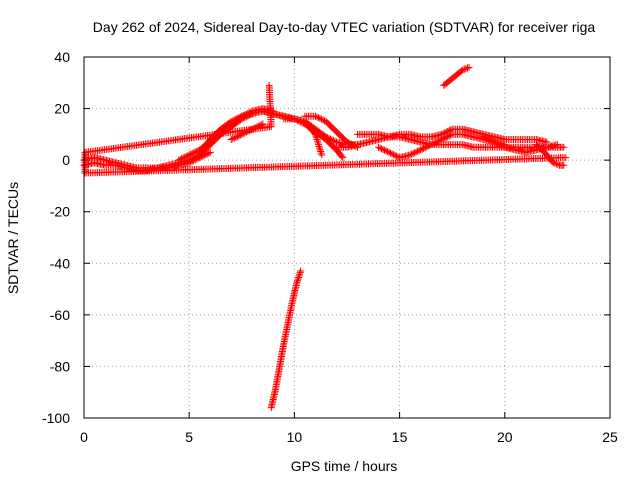 The height and width of the screenshot is (480, 640). Describe the element at coordinates (60, 315) in the screenshot. I see `y-tick-label: -60` at that location.